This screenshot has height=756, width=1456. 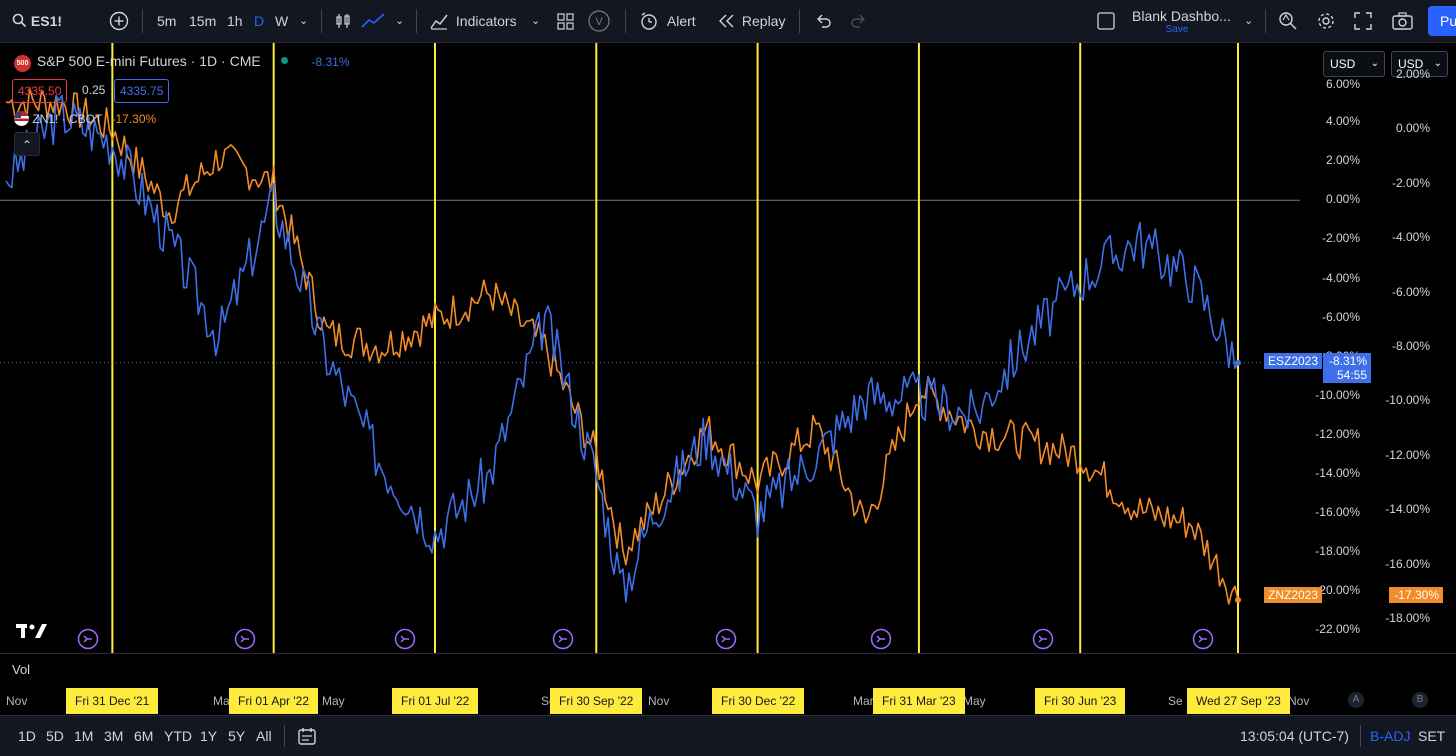 I want to click on es-price-value: -8.31%, so click(x=1347, y=361).